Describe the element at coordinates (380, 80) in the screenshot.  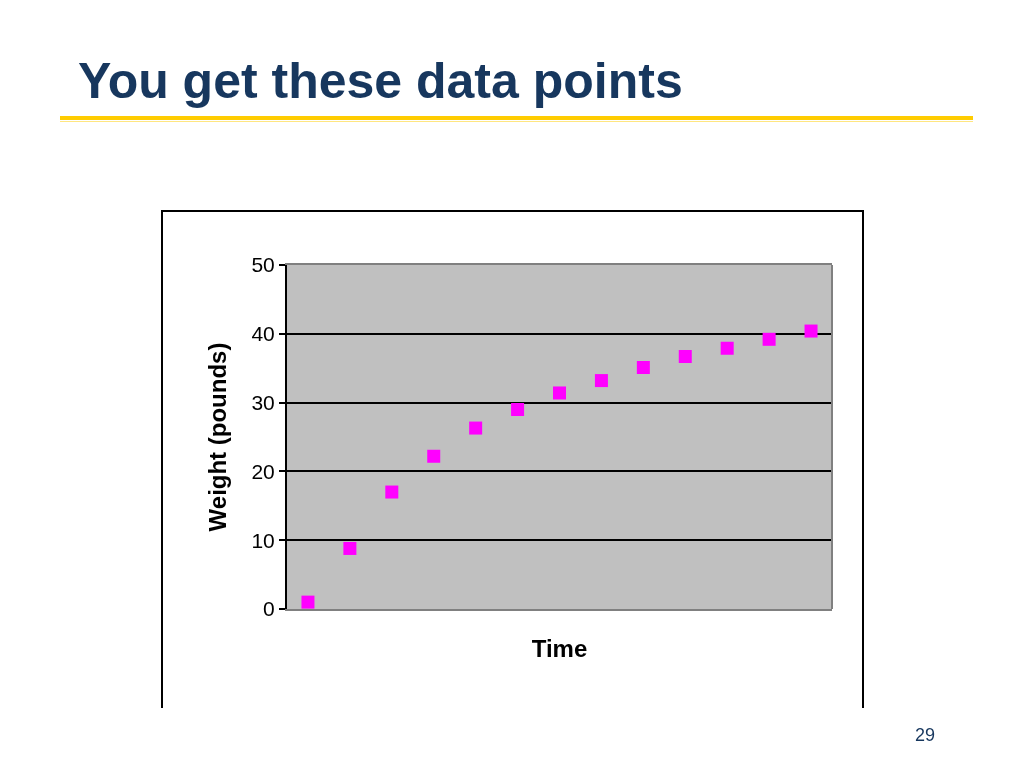
I see `chart-title: You get these data points` at that location.